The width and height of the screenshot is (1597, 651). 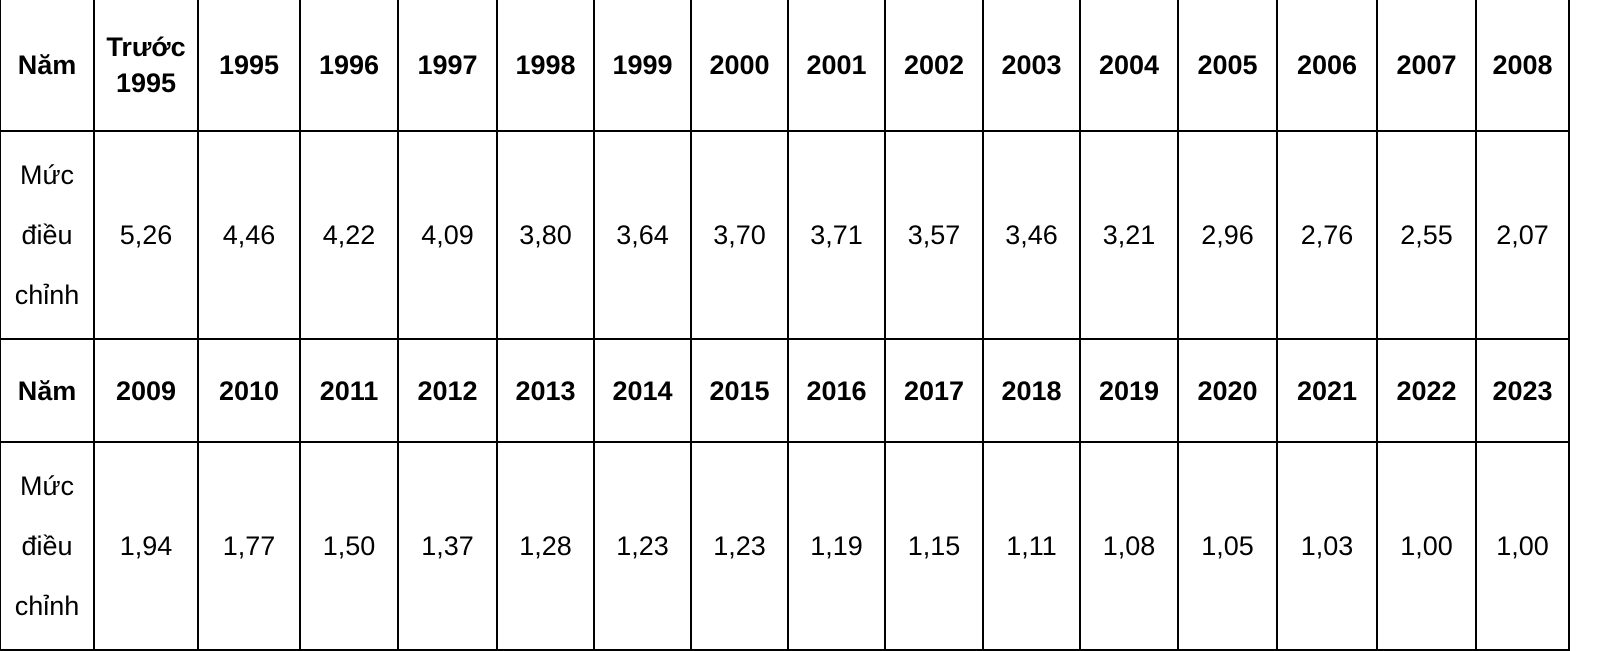 What do you see at coordinates (934, 66) in the screenshot?
I see `header-cell: 2002` at bounding box center [934, 66].